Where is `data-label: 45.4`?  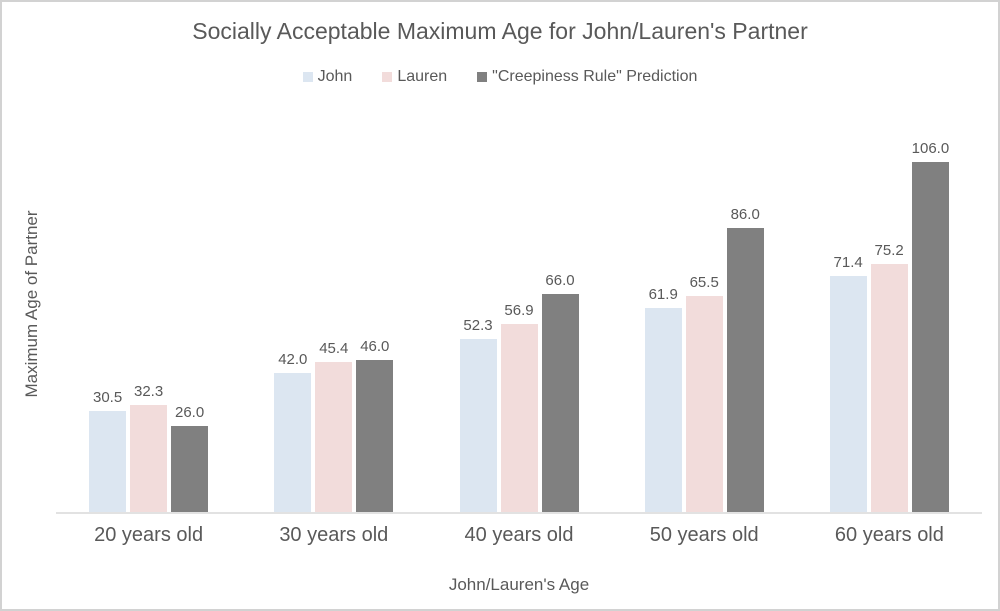 data-label: 45.4 is located at coordinates (334, 348).